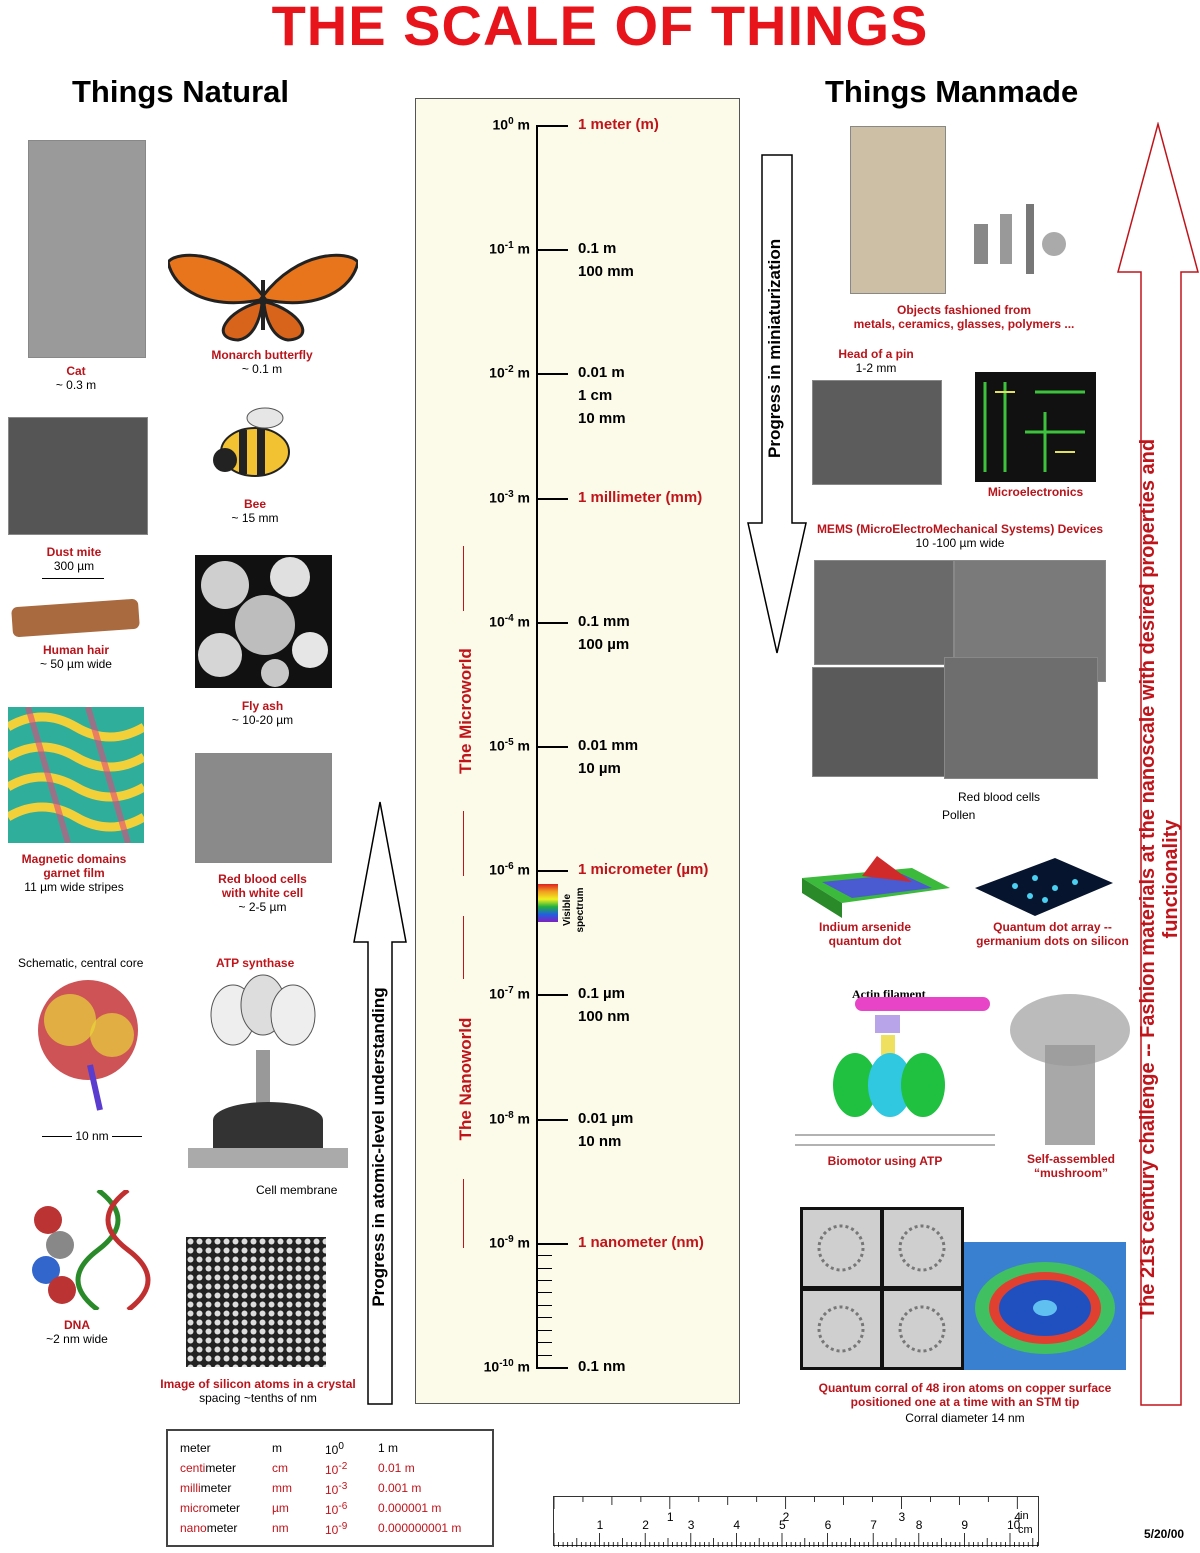 This screenshot has width=1200, height=1553. I want to click on exp-power: -5, so click(509, 742).